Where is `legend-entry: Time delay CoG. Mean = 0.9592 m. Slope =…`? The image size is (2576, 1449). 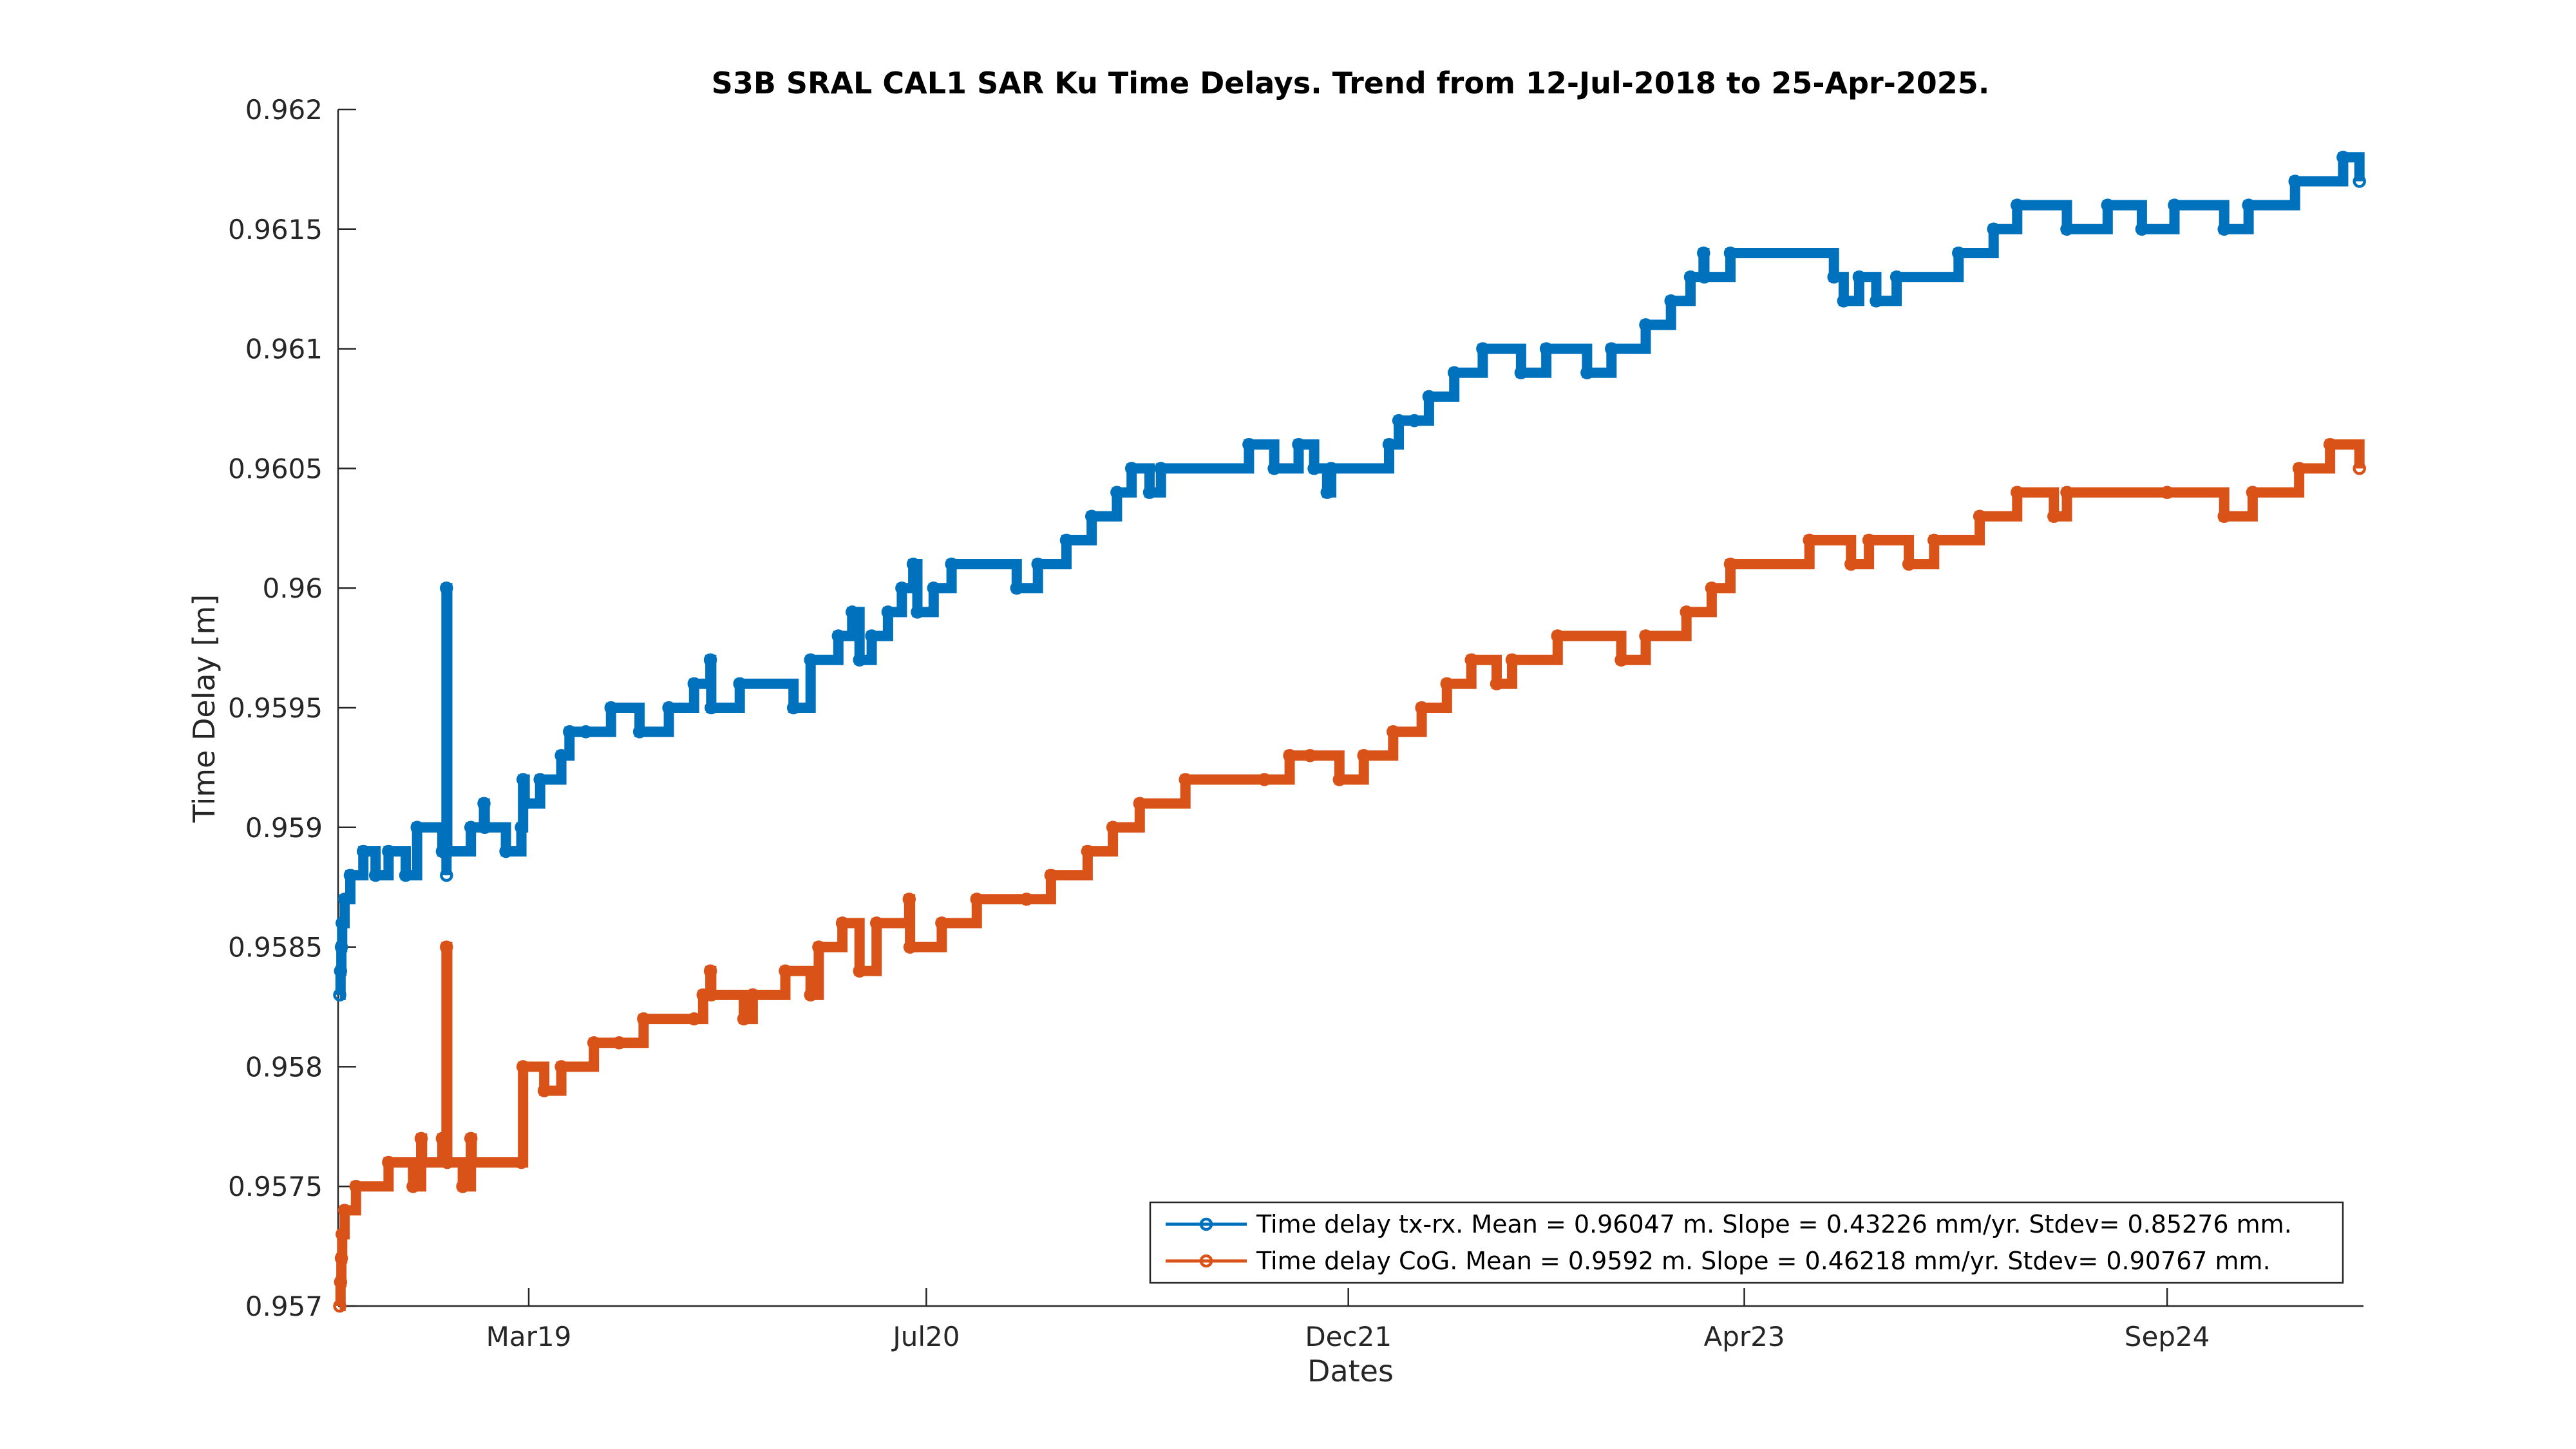 legend-entry: Time delay CoG. Mean = 0.9592 m. Slope =… is located at coordinates (1764, 1261).